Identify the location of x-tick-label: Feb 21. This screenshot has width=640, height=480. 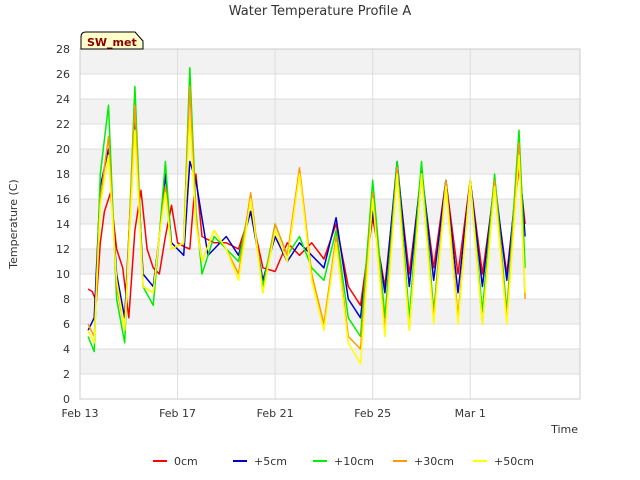
(275, 413).